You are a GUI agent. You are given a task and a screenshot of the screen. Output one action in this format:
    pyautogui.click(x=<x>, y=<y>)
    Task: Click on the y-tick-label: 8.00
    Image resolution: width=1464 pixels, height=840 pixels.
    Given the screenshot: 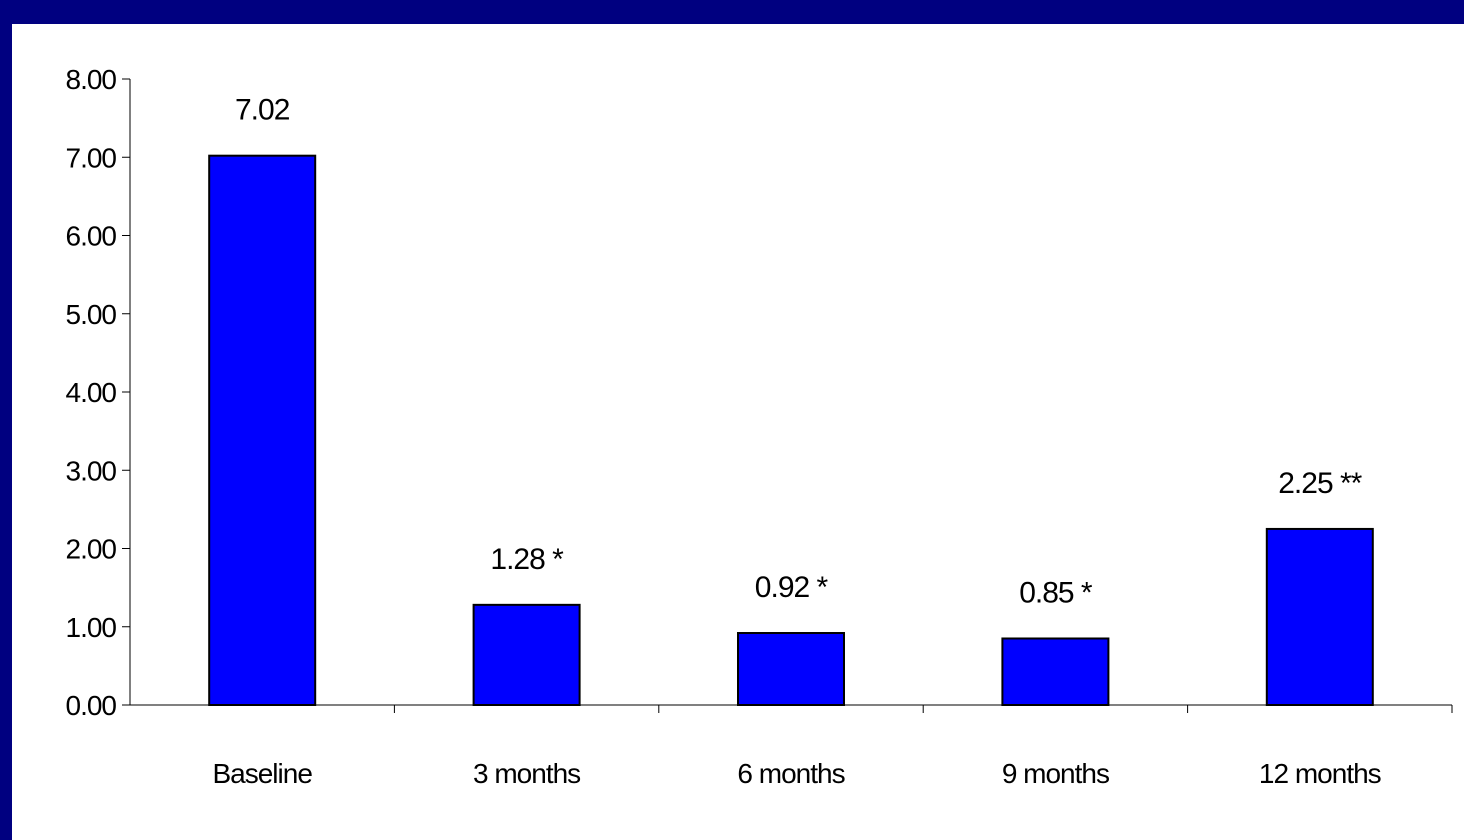 What is the action you would take?
    pyautogui.click(x=91, y=79)
    